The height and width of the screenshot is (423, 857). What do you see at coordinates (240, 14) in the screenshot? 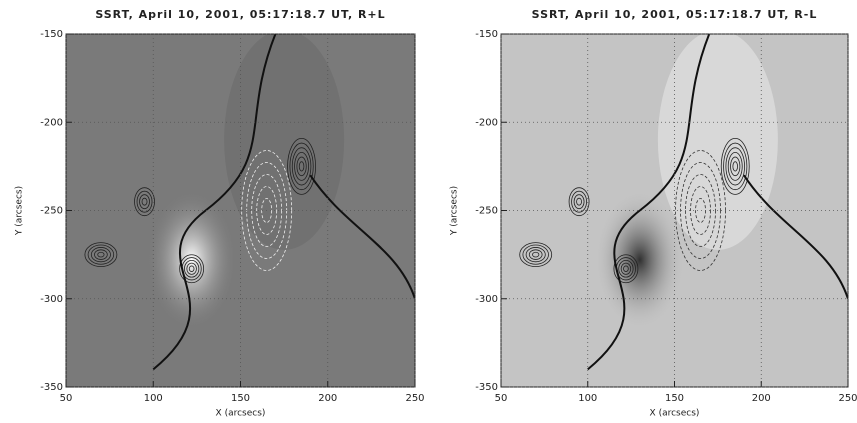
I see `chart-title: SSRT, April 10, 2001, 05:17:18.7 UT, R+L` at bounding box center [240, 14].